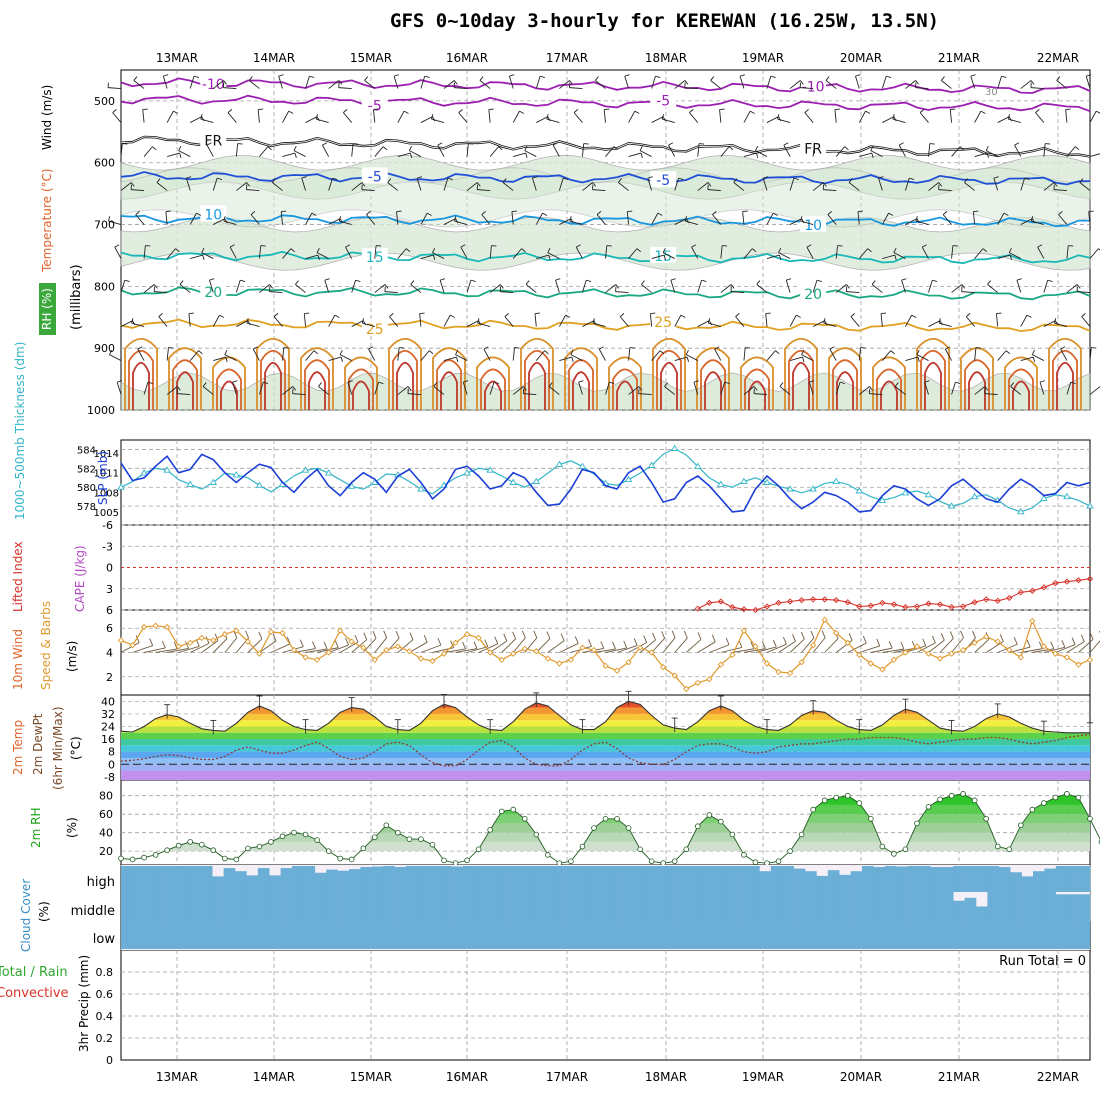  Describe the element at coordinates (34, 993) in the screenshot. I see `precip-legend-convective: Convective` at that location.